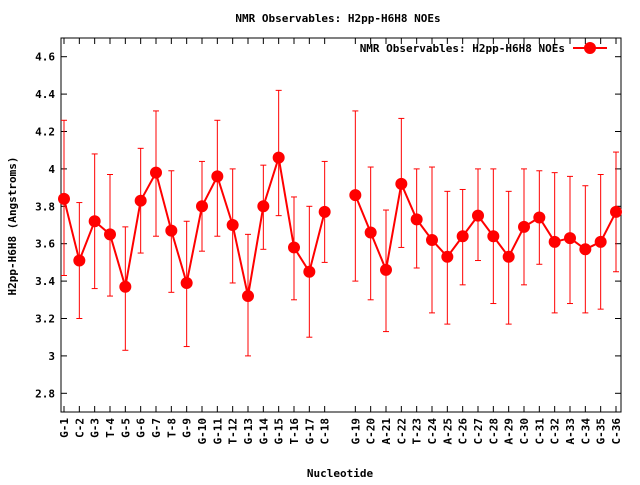 The width and height of the screenshot is (640, 485). What do you see at coordinates (601, 431) in the screenshot?
I see `x-tick-label: G-35` at bounding box center [601, 431].